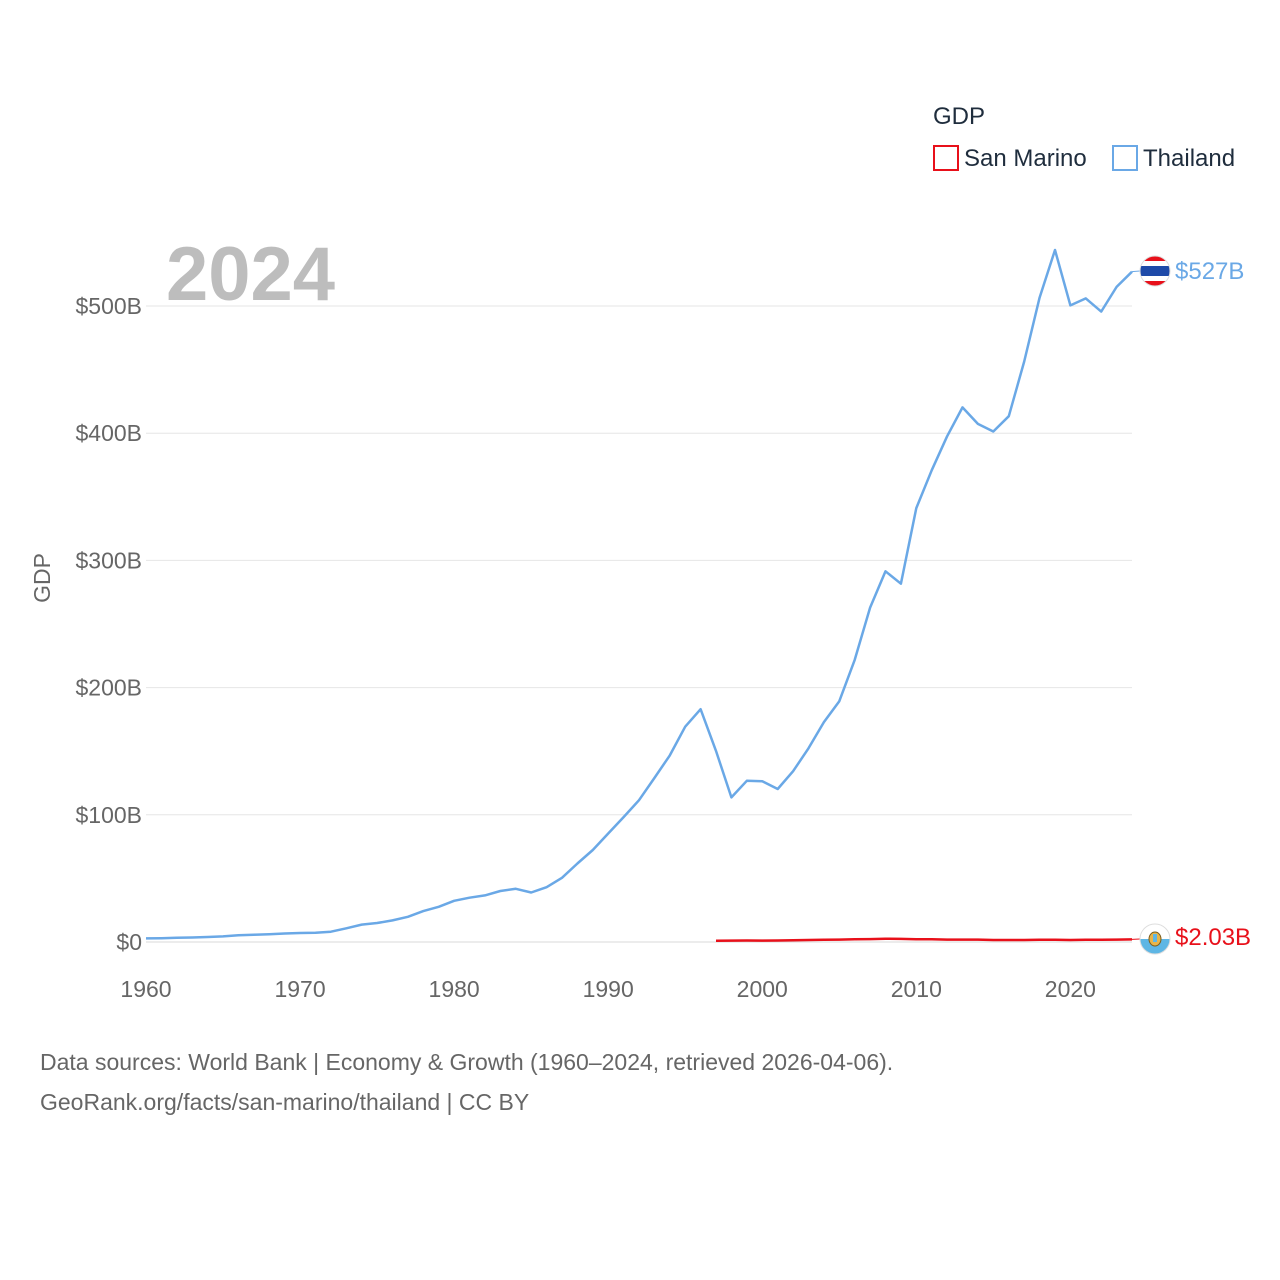 Image resolution: width=1280 pixels, height=1280 pixels. What do you see at coordinates (108, 306) in the screenshot?
I see `y-tick-label: $500B` at bounding box center [108, 306].